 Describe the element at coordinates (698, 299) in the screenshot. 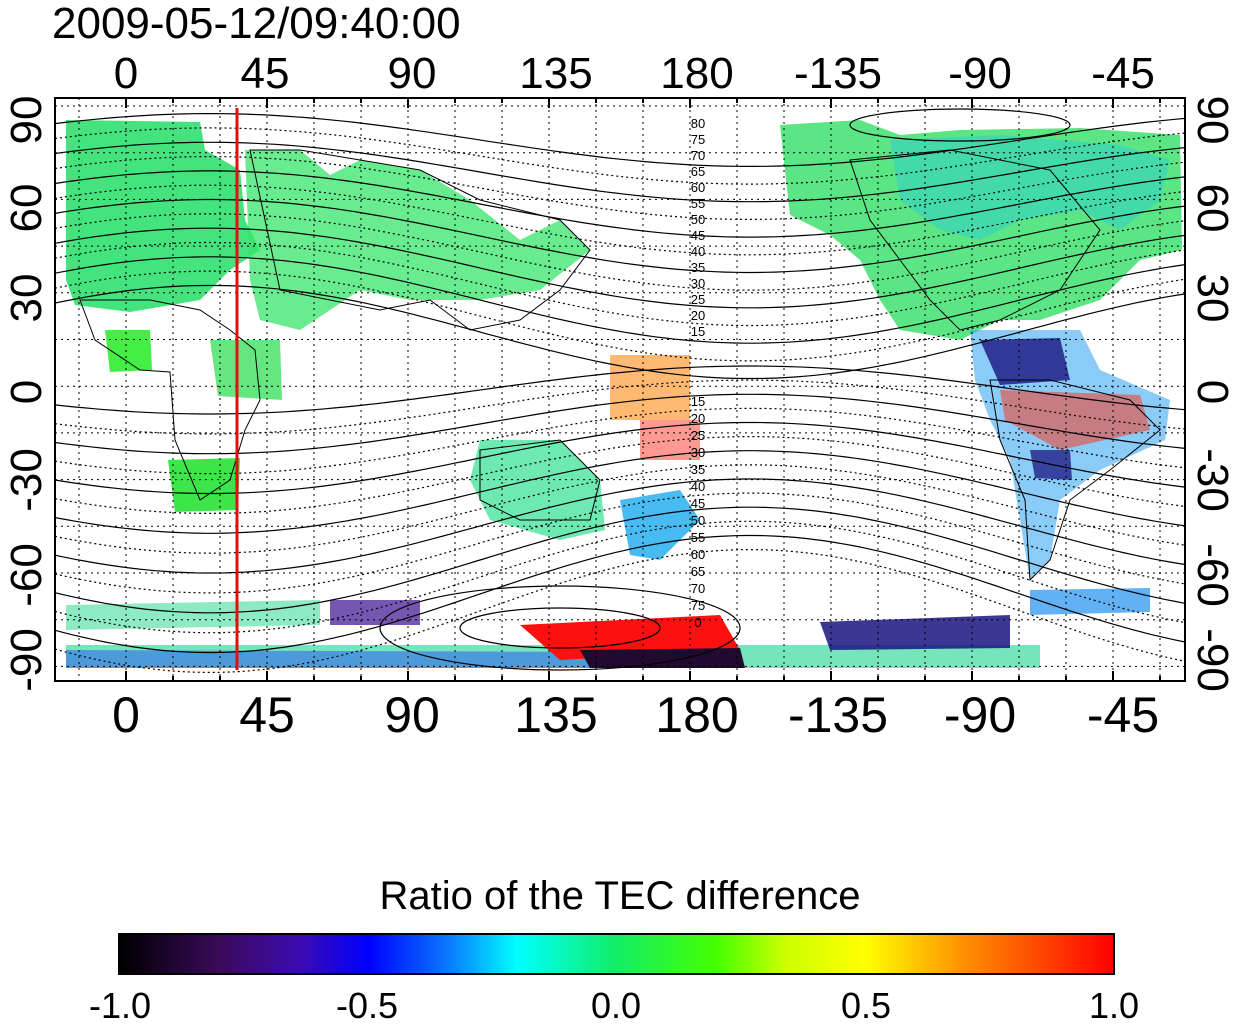

I see `contour-label-north: 25` at that location.